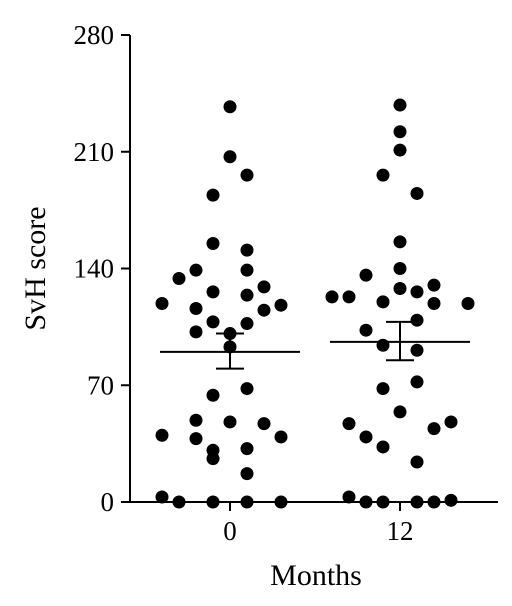 Image resolution: width=512 pixels, height=606 pixels. What do you see at coordinates (230, 531) in the screenshot?
I see `x-tick-label: 0` at bounding box center [230, 531].